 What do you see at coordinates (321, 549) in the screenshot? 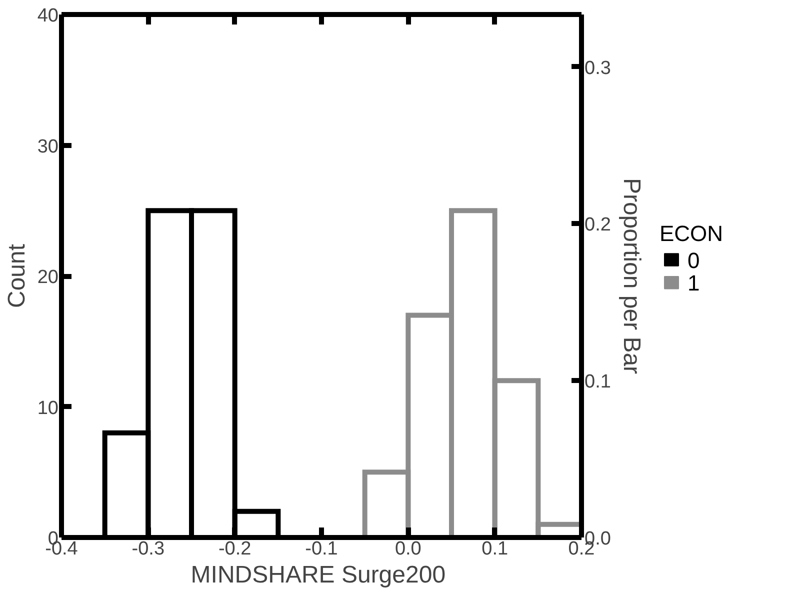
I see `x-tick-label: -0.1` at bounding box center [321, 549].